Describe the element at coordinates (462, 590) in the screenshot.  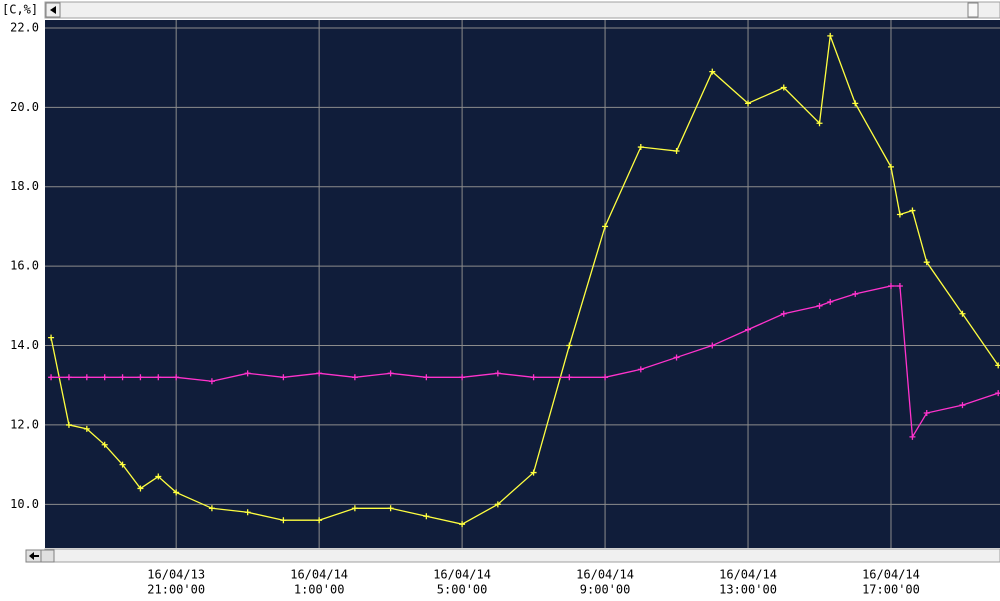
I see `x-tick-label: 5:00'00` at that location.